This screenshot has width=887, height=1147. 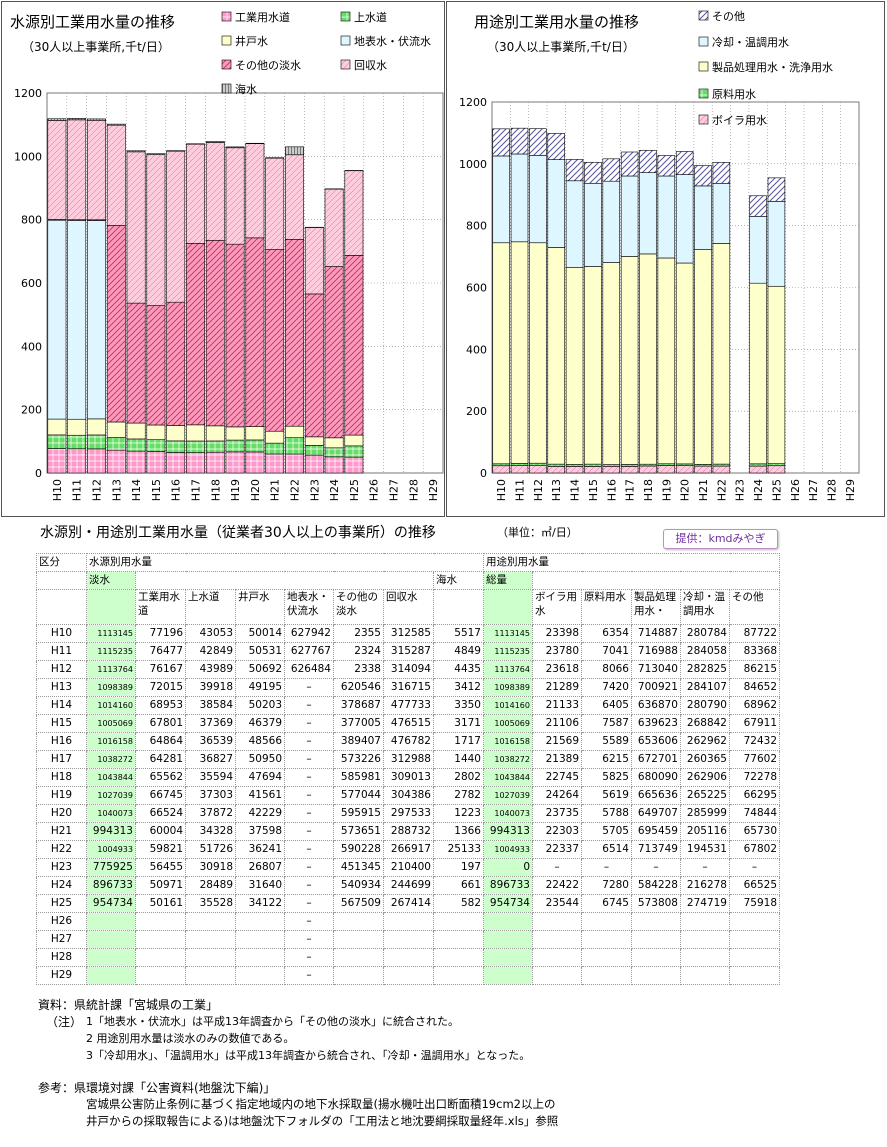 I want to click on cell-well: 50203, so click(x=260, y=705).